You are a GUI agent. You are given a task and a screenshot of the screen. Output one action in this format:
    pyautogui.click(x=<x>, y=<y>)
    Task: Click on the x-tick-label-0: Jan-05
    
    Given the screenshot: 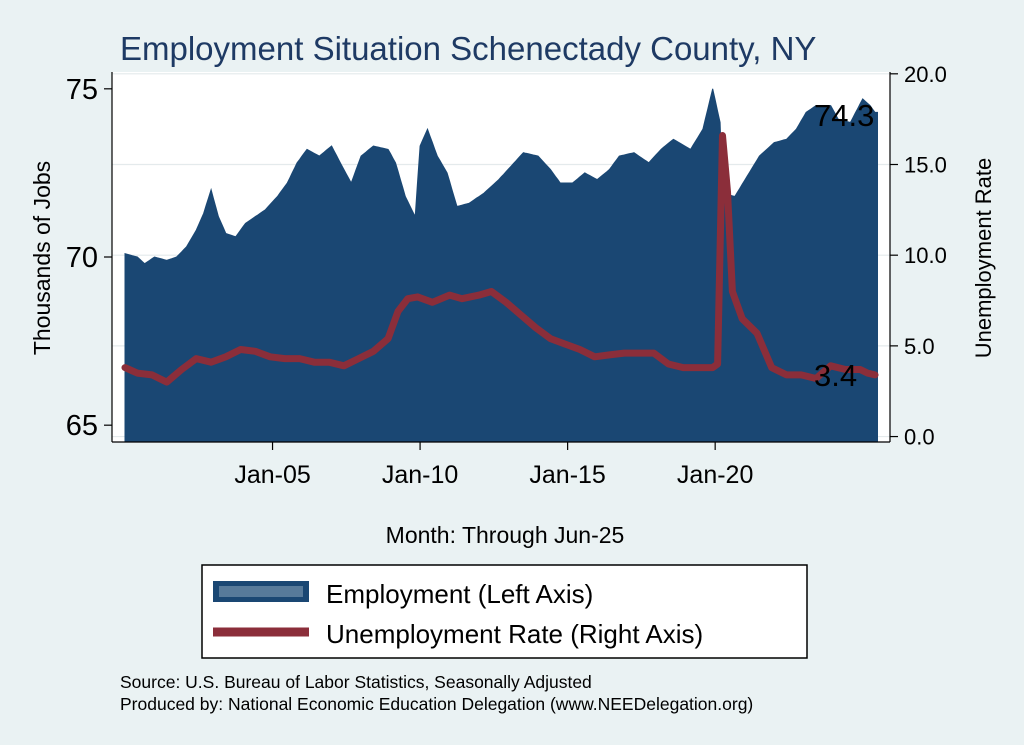 What is the action you would take?
    pyautogui.click(x=272, y=475)
    